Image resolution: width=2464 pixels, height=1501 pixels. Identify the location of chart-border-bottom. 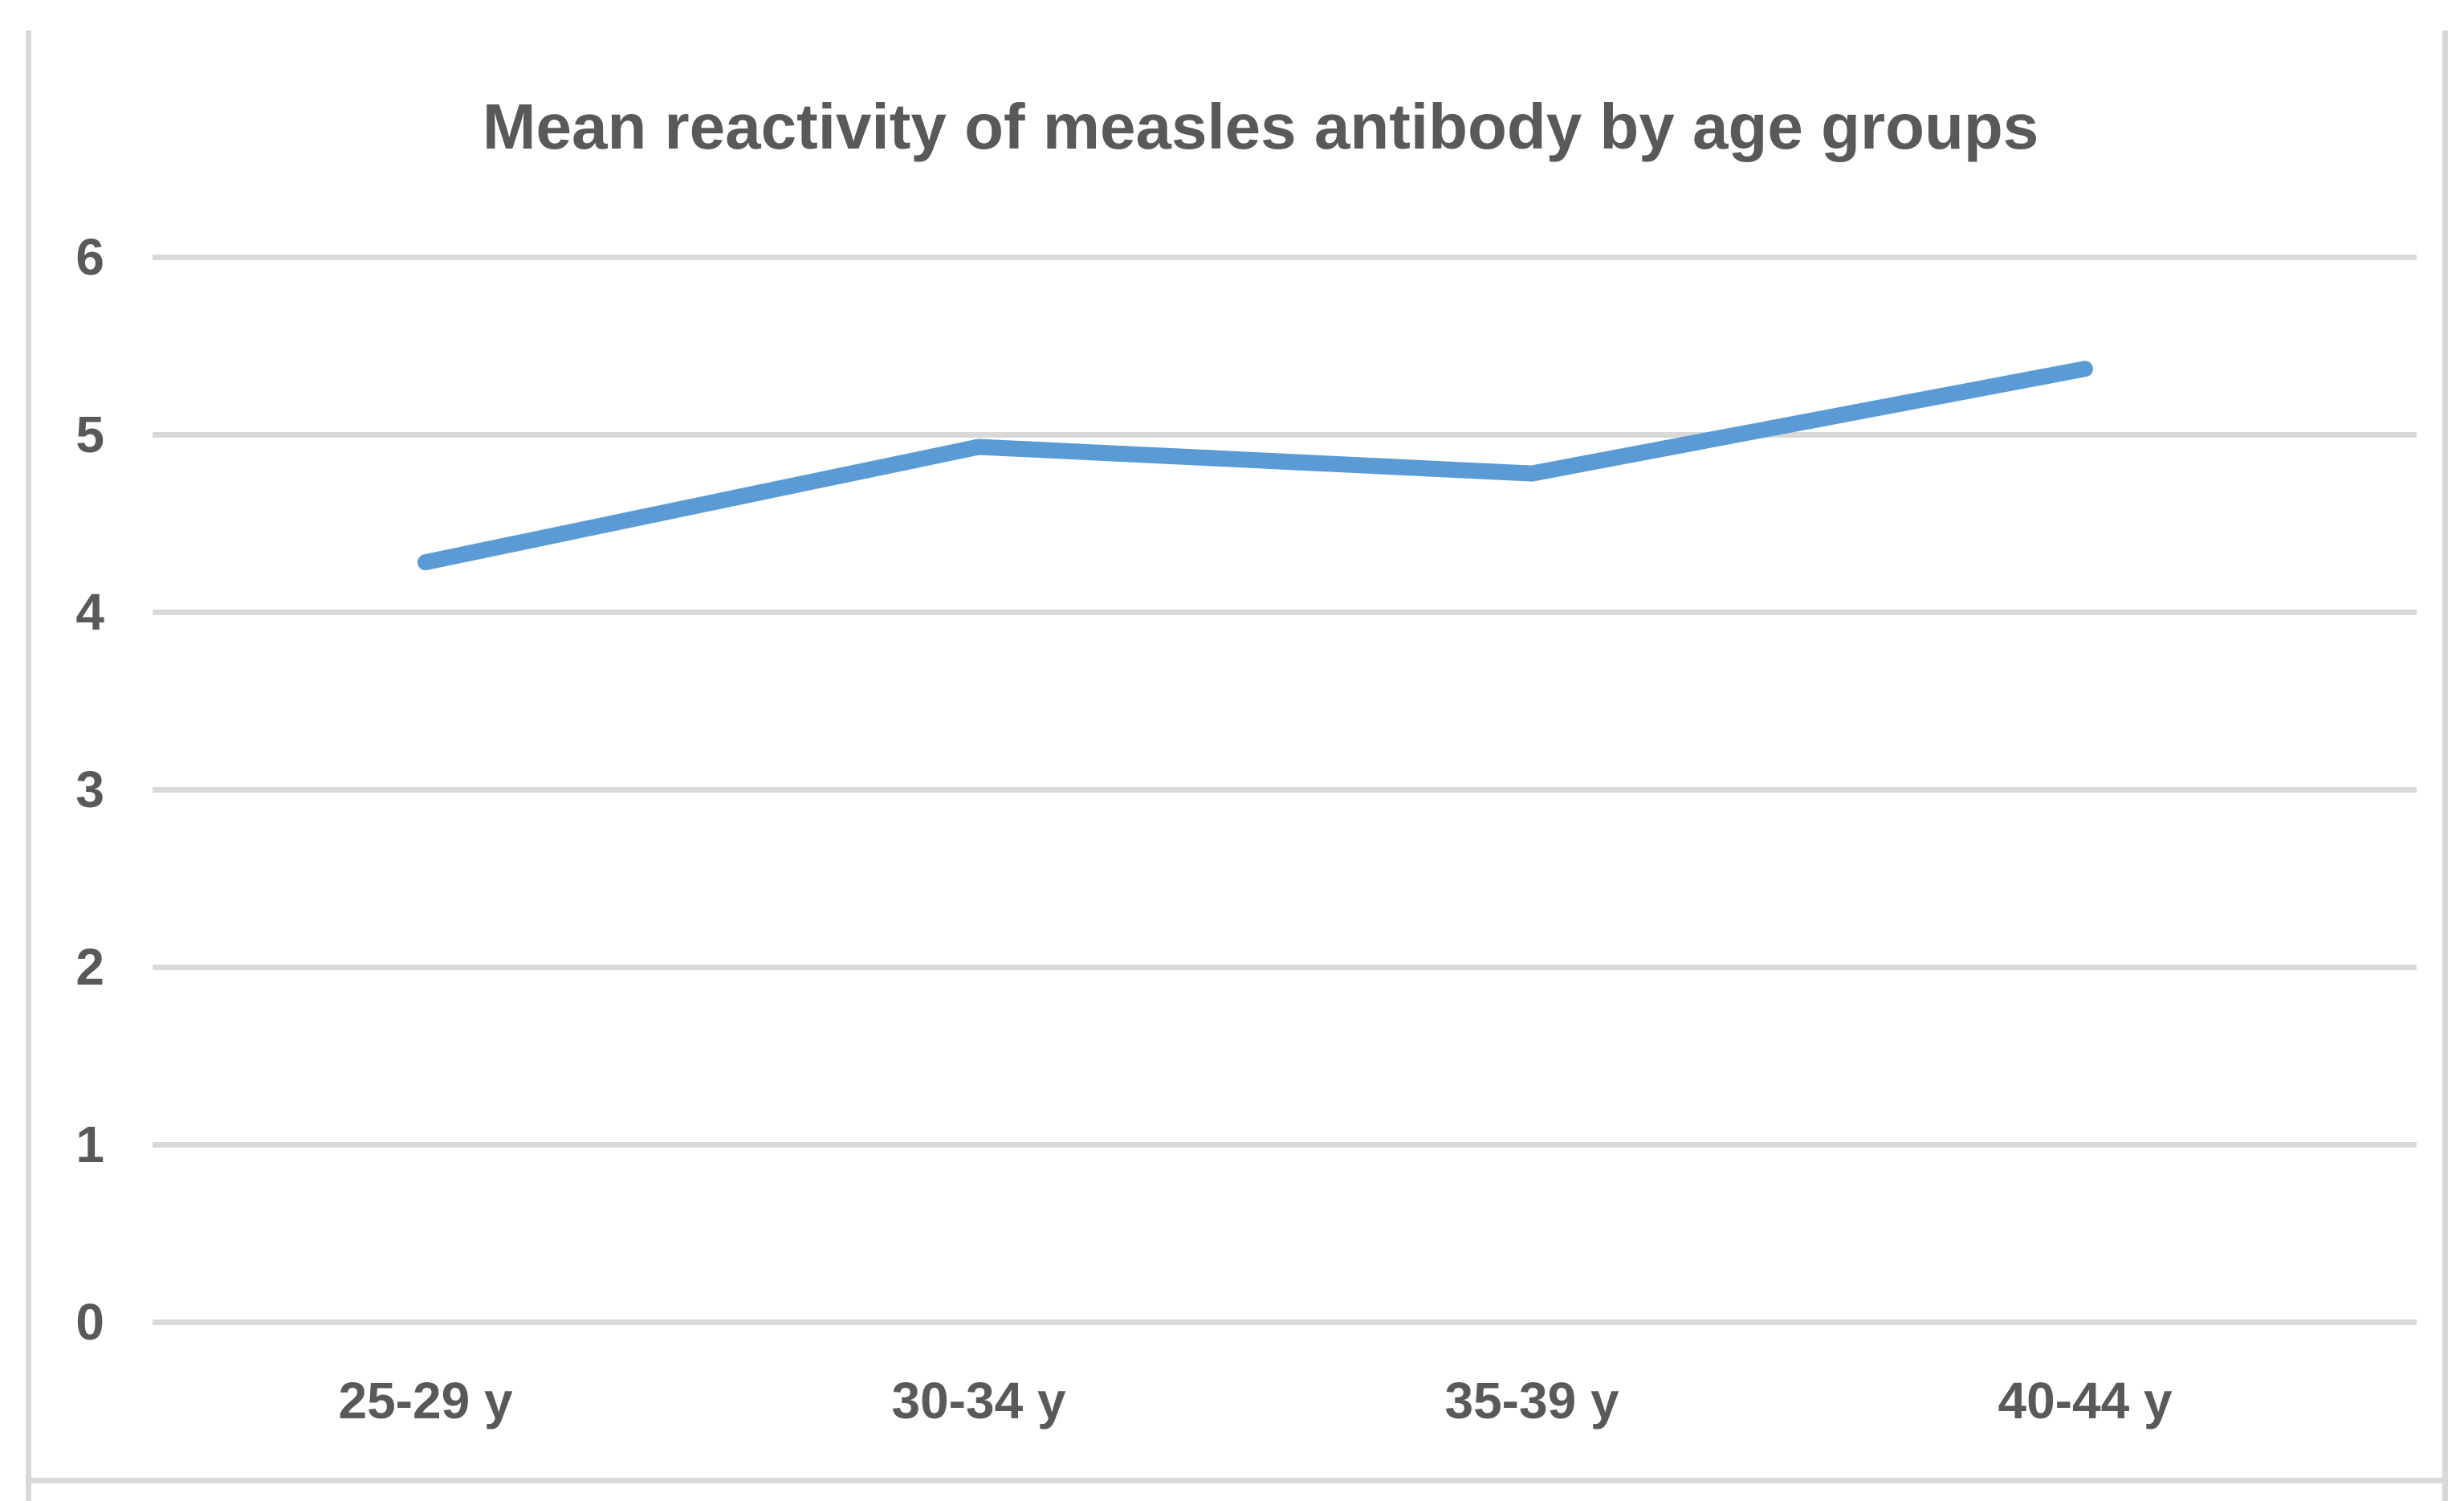
(1237, 1480).